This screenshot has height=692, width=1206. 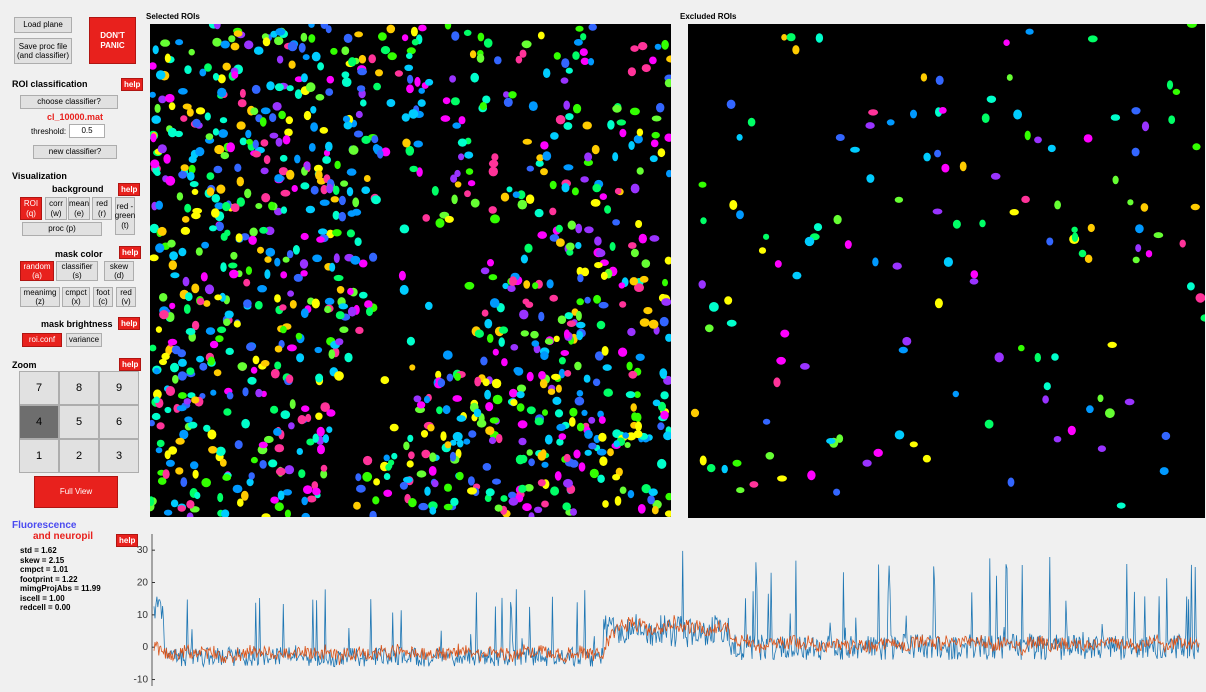 I want to click on zoom-key-5: 5, so click(x=79, y=422).